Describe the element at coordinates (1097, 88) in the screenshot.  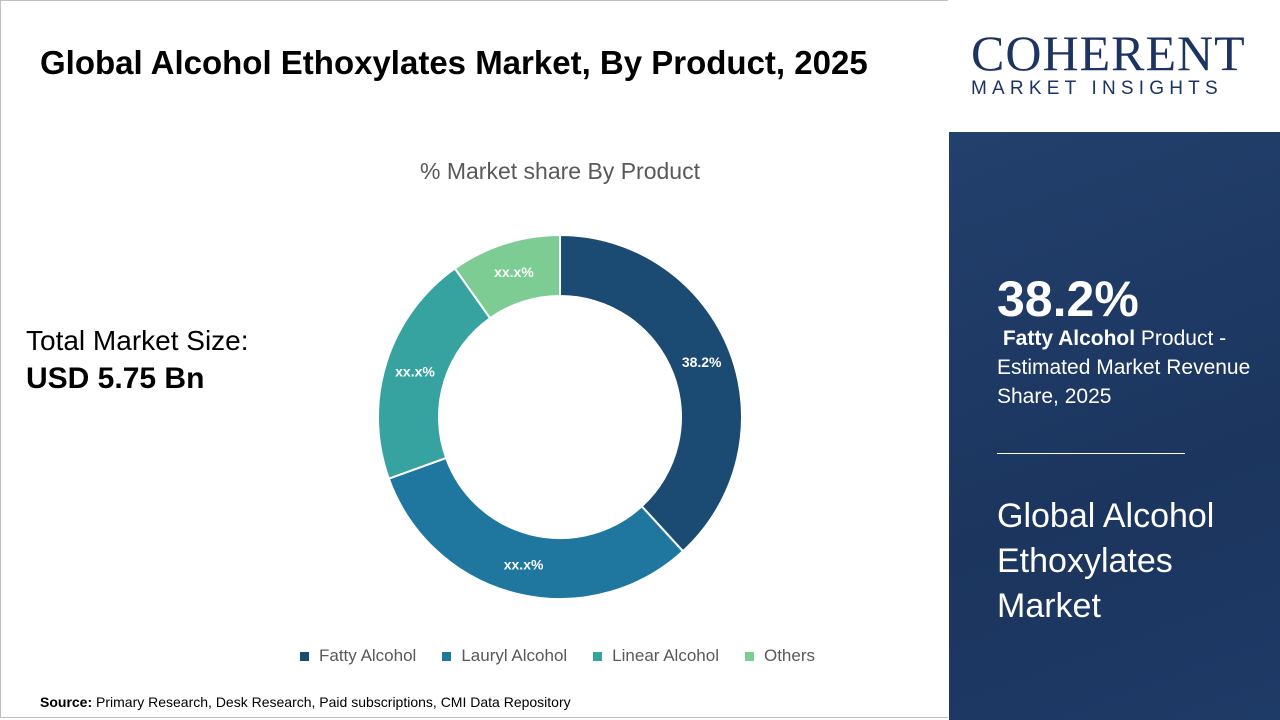
I see `logo-sub-text: MARKET INSIGHTS` at that location.